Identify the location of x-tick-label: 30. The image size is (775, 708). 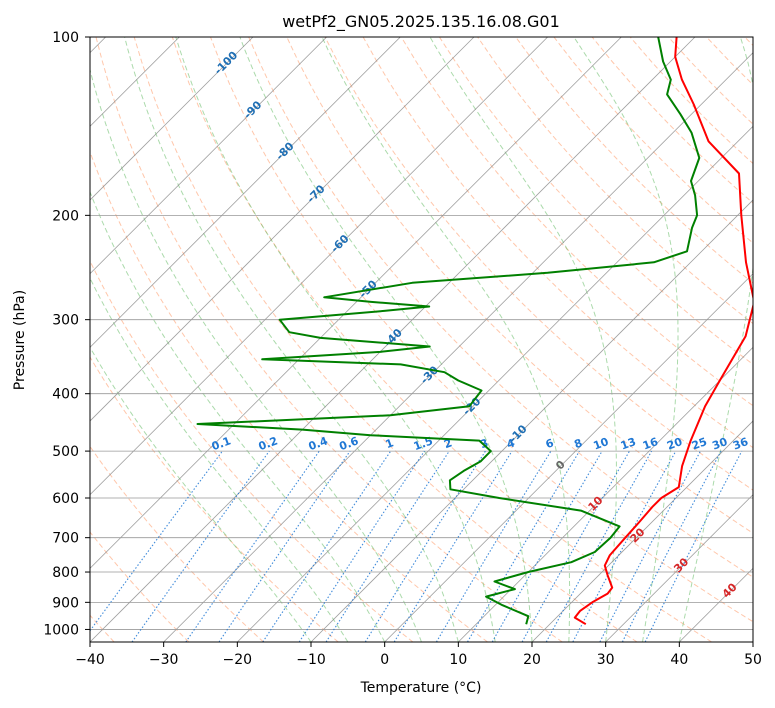
(606, 660).